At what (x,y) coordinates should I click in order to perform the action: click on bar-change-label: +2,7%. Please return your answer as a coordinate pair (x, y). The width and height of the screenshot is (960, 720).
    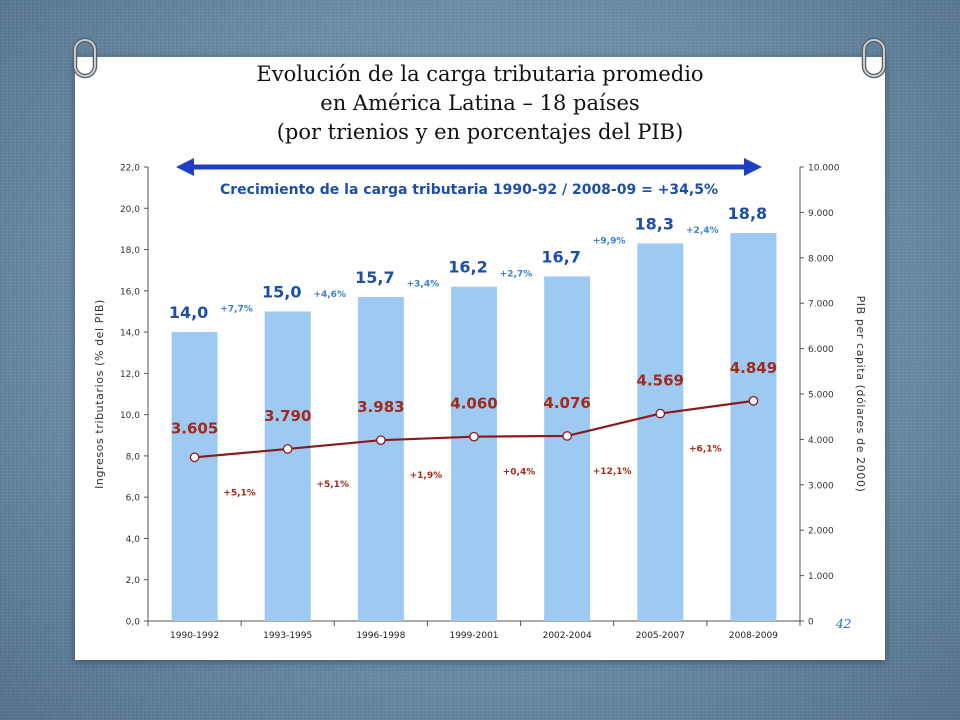
    Looking at the image, I should click on (516, 274).